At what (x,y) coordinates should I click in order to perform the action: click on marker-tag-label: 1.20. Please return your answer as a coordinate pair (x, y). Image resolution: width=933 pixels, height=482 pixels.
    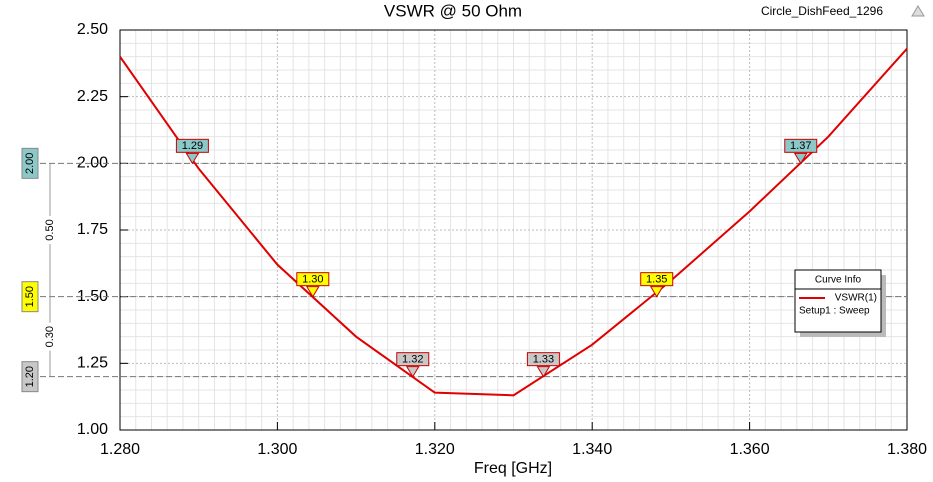
    Looking at the image, I should click on (30, 376).